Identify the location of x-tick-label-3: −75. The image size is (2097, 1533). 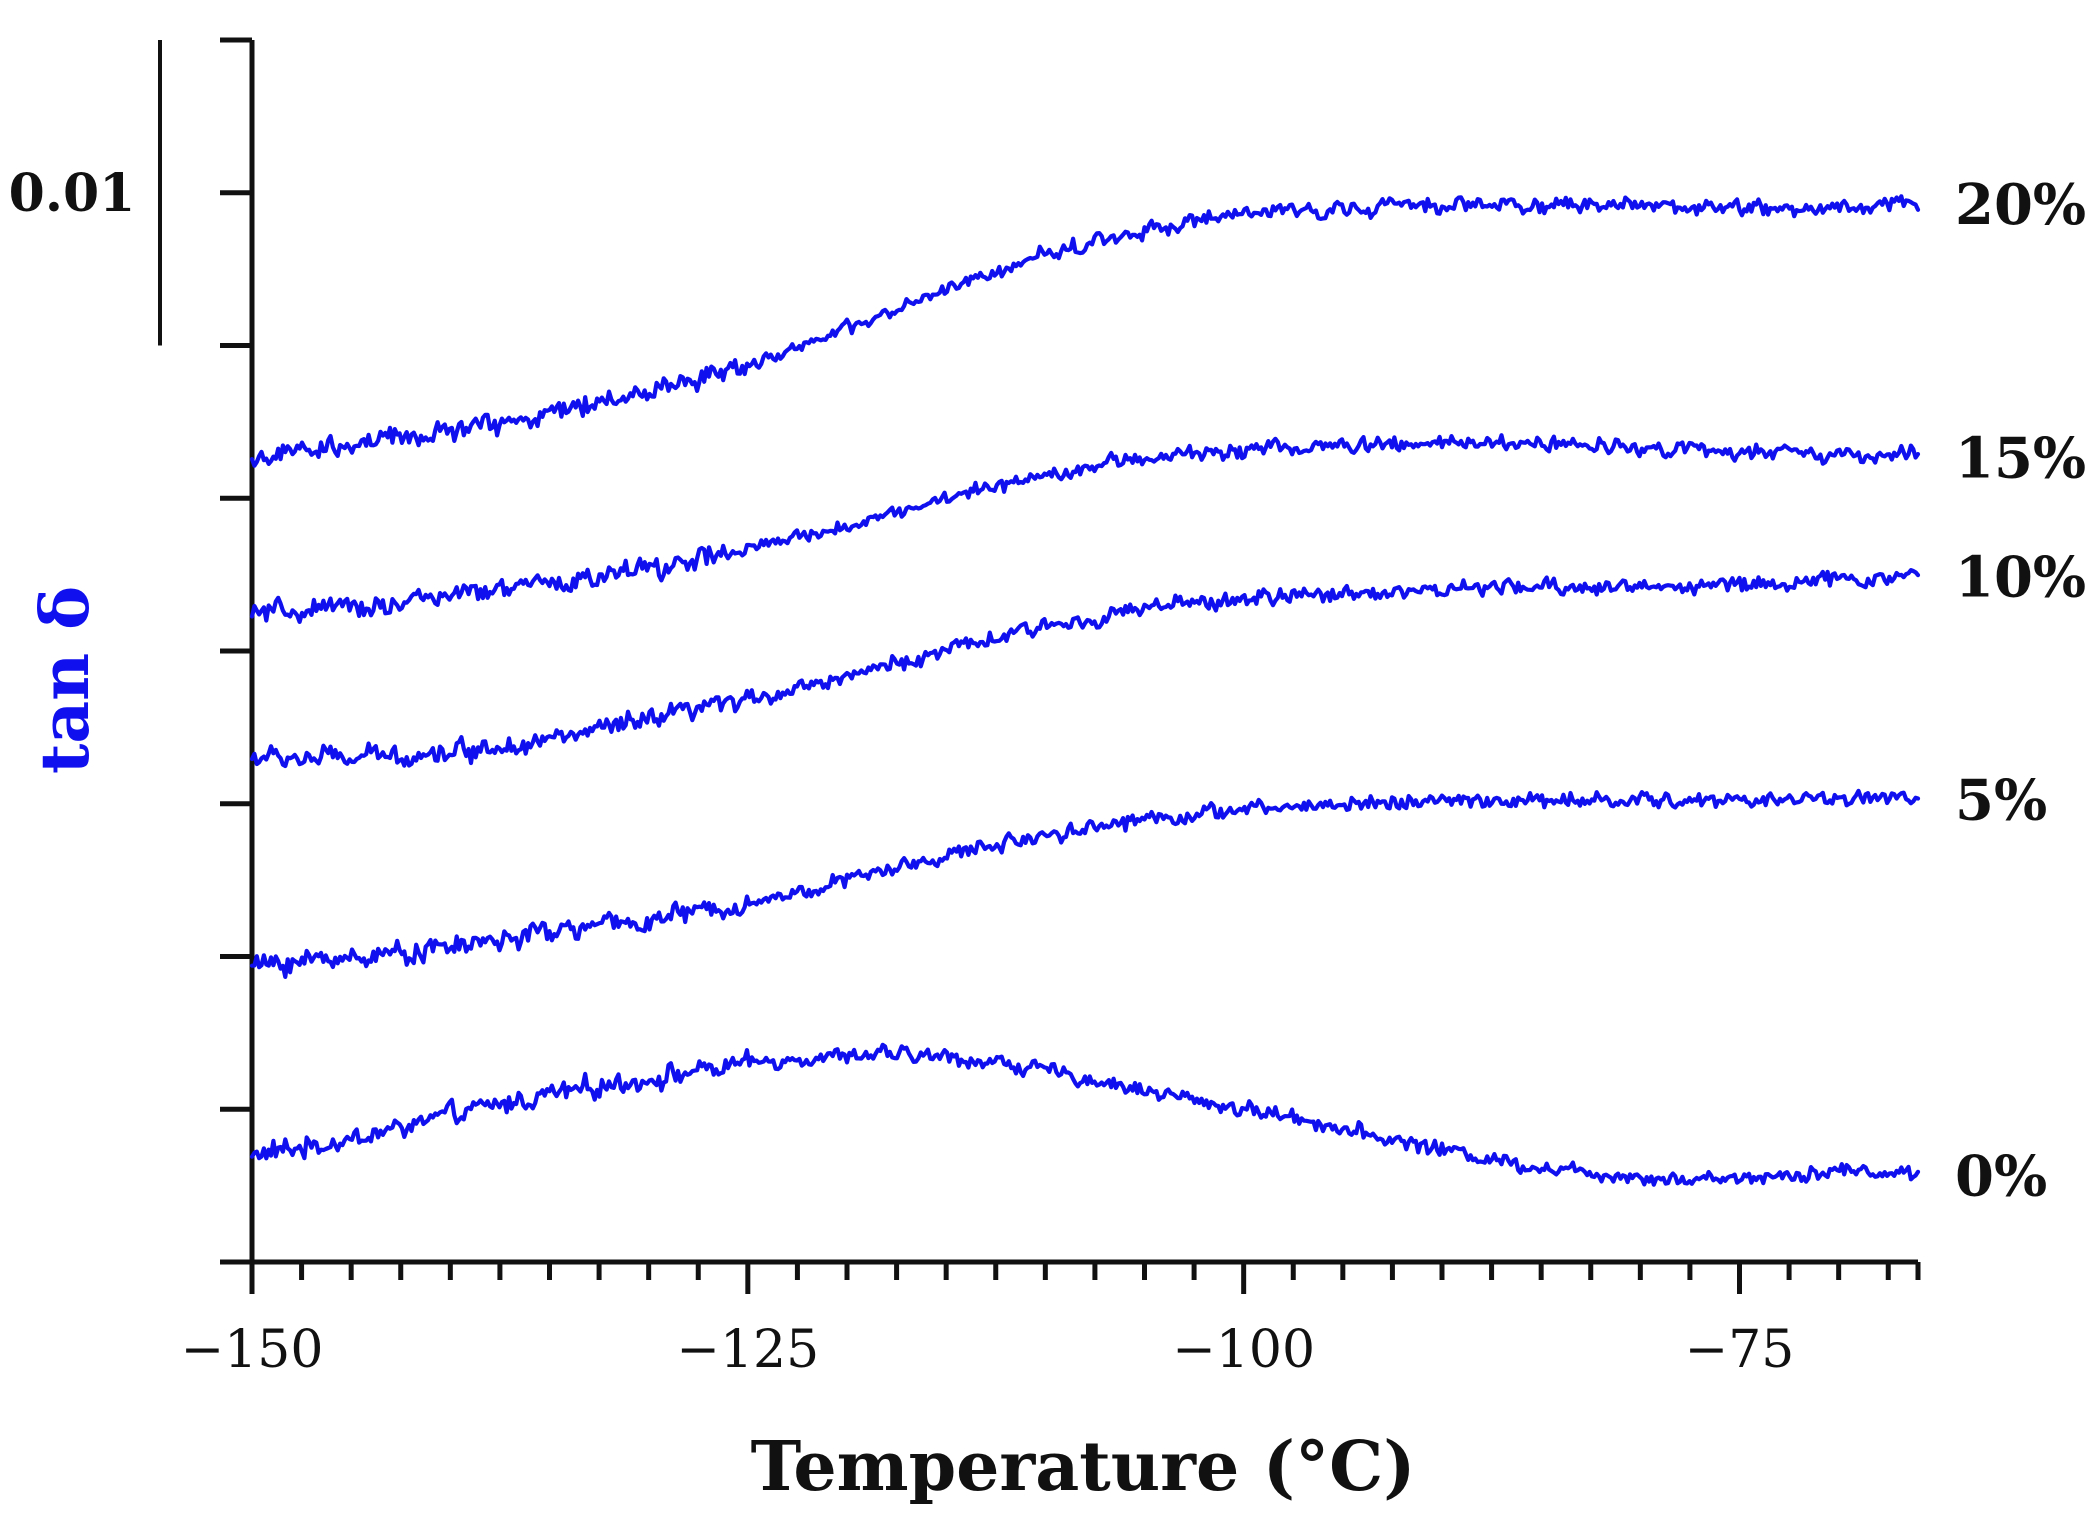
(1740, 1350).